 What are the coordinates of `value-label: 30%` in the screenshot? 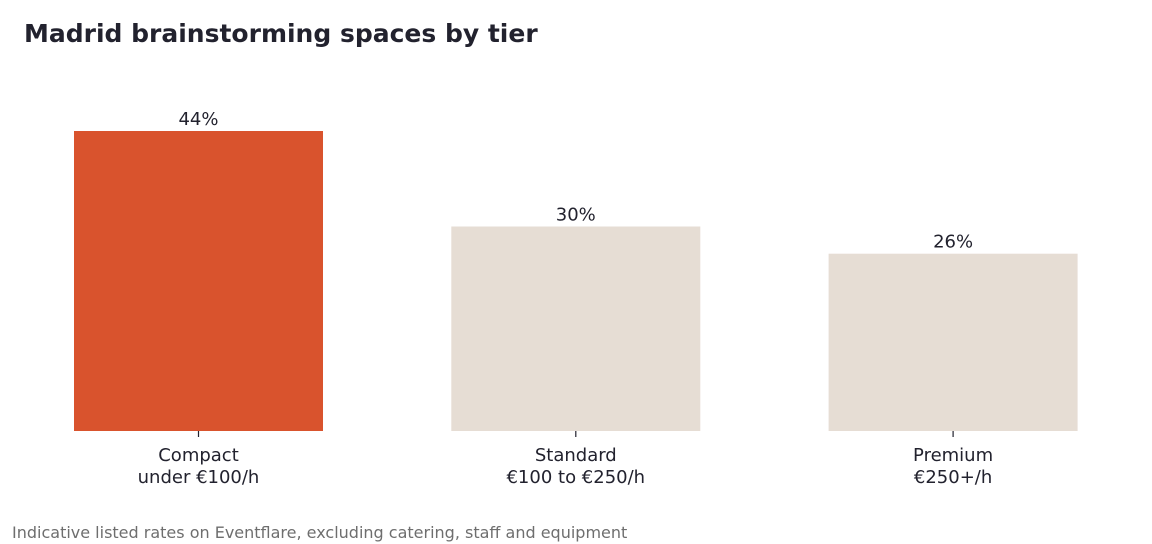 It's located at (576, 215).